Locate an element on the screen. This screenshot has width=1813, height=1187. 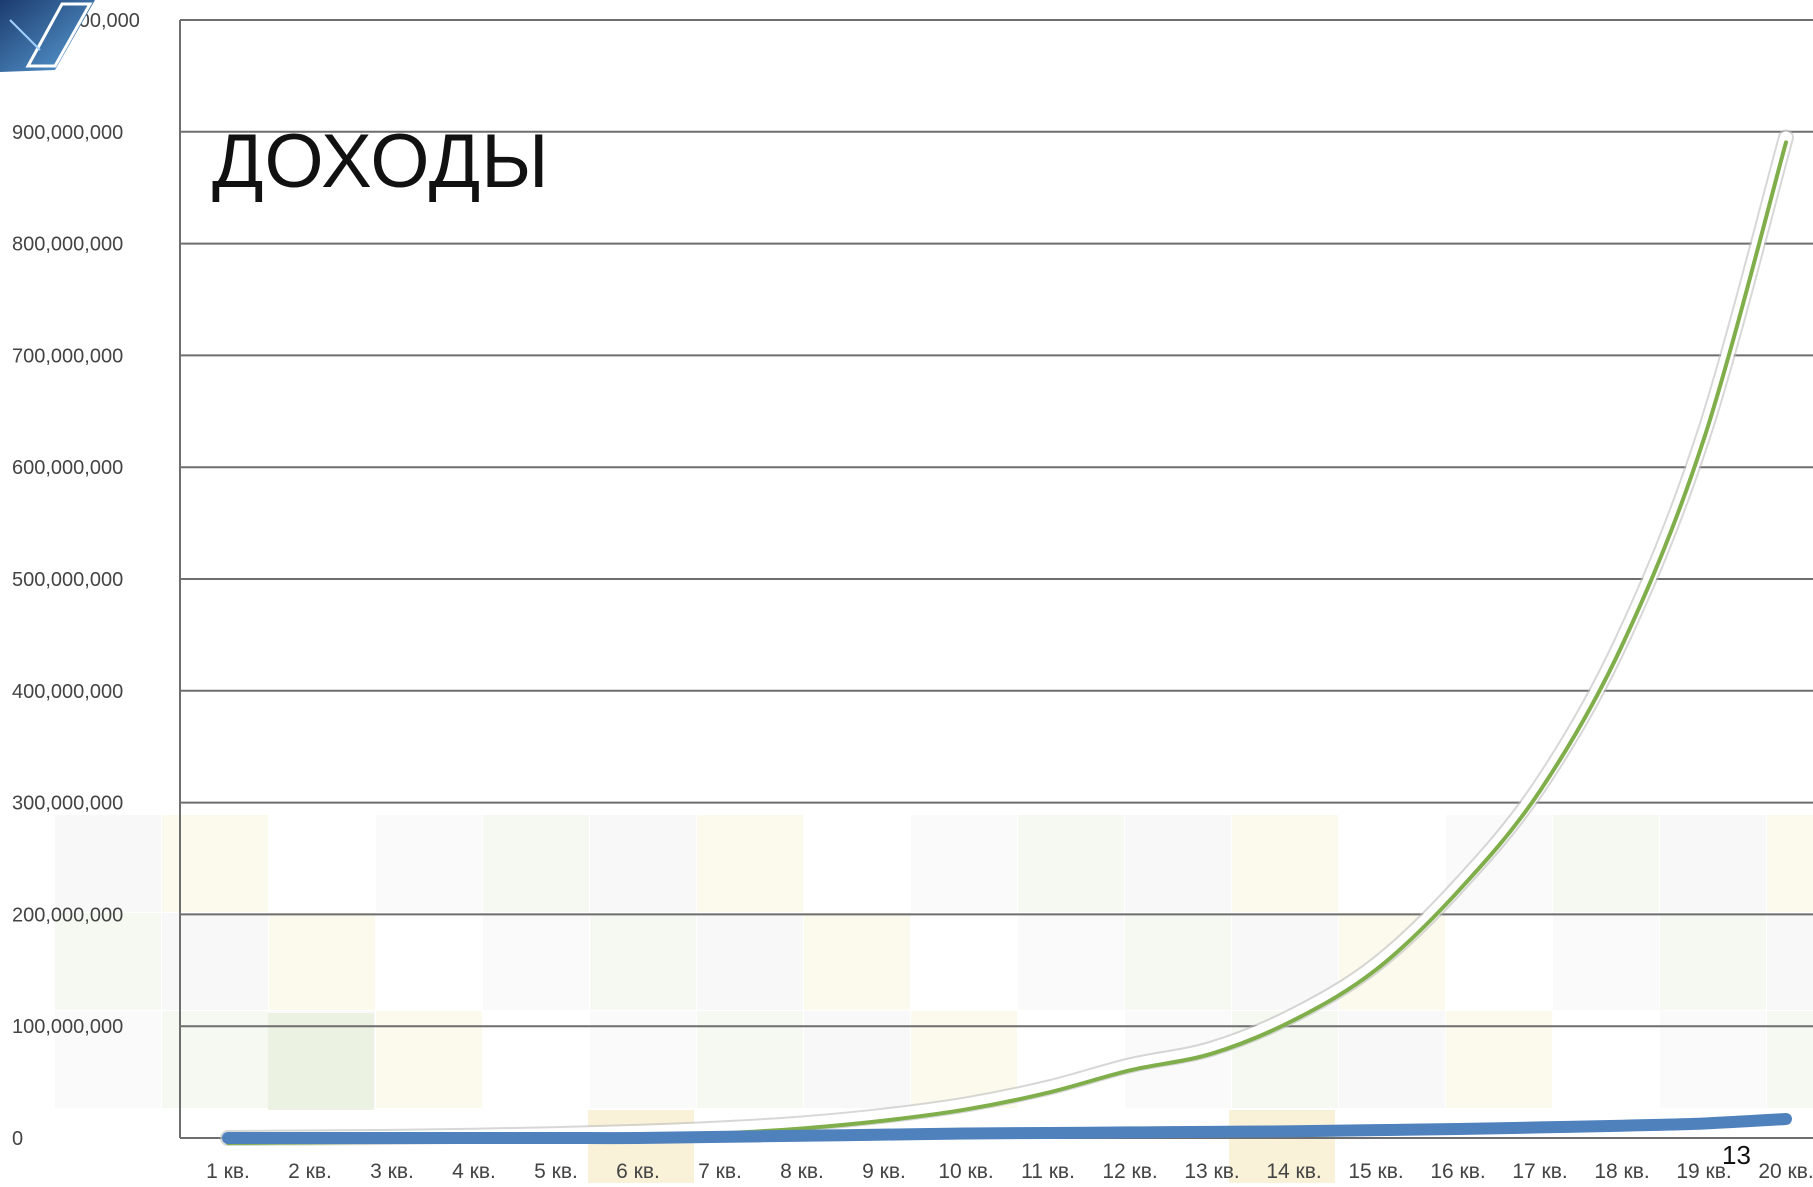
x-tick-label: 17 кв. is located at coordinates (1539, 1171).